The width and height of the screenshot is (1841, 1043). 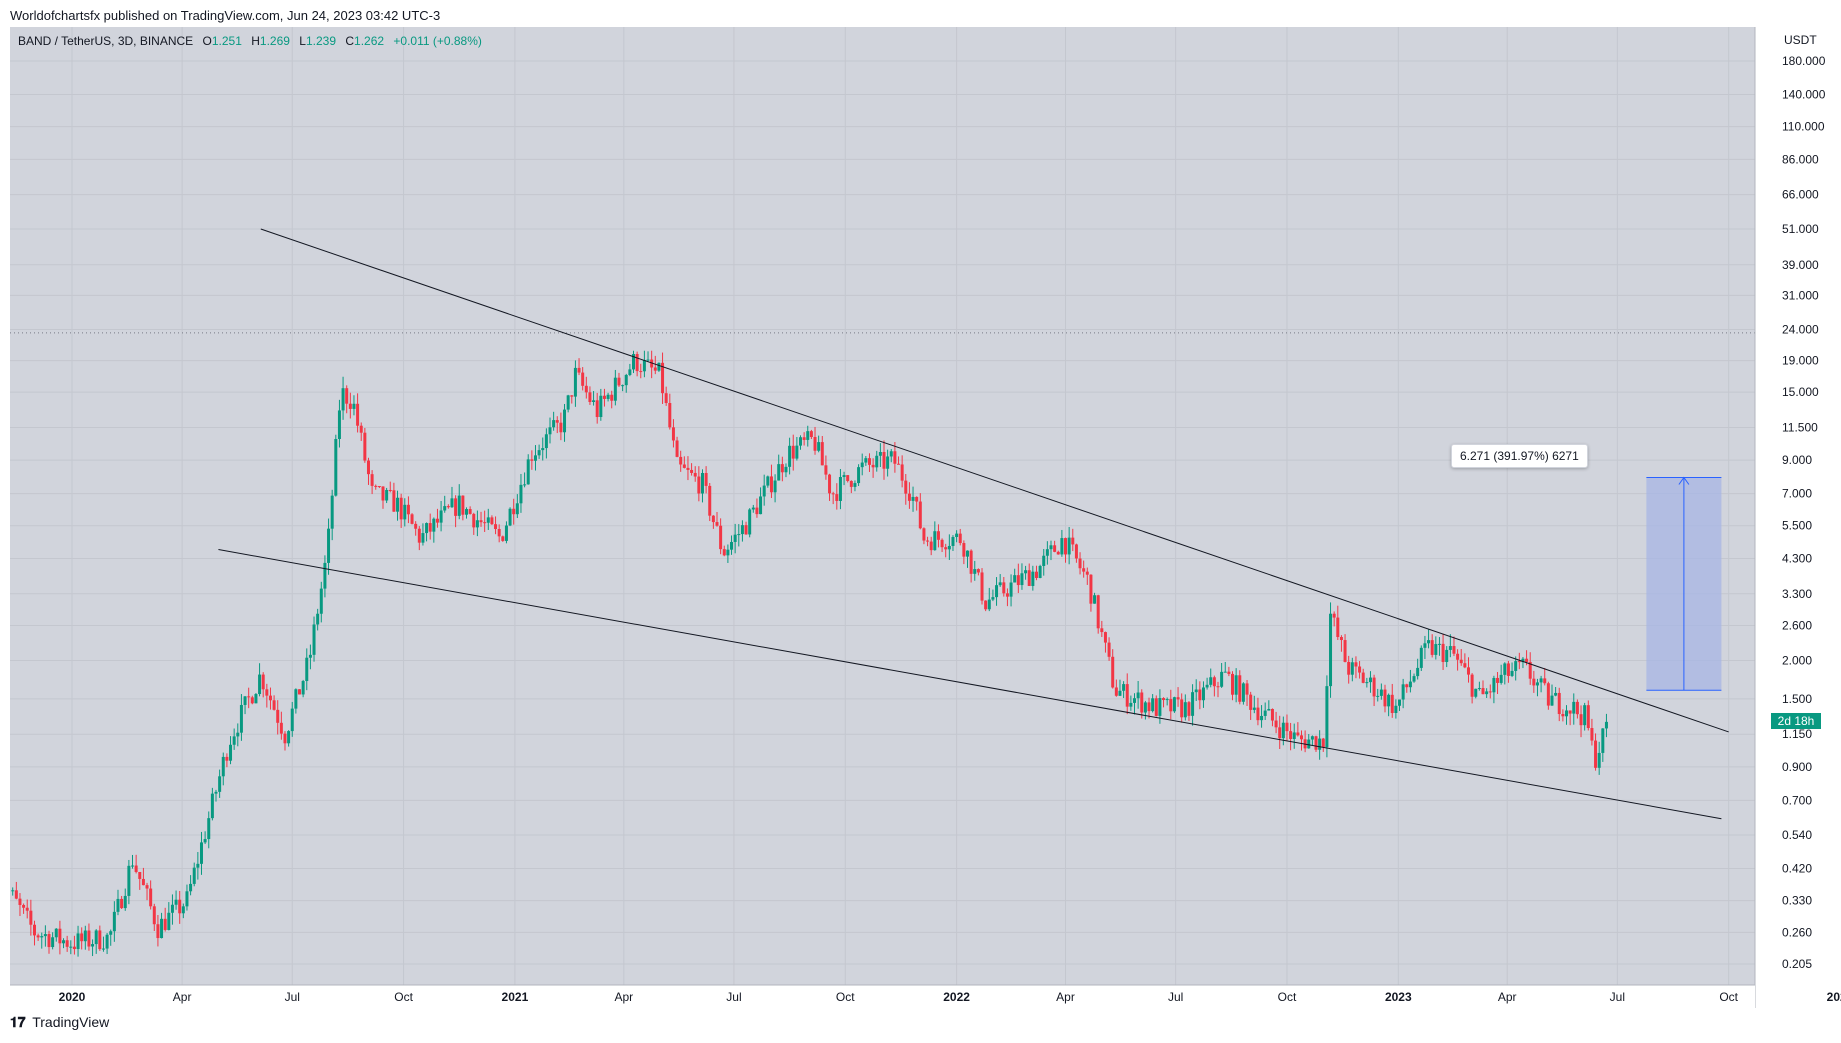 What do you see at coordinates (1684, 480) in the screenshot?
I see `measure-arrow-head` at bounding box center [1684, 480].